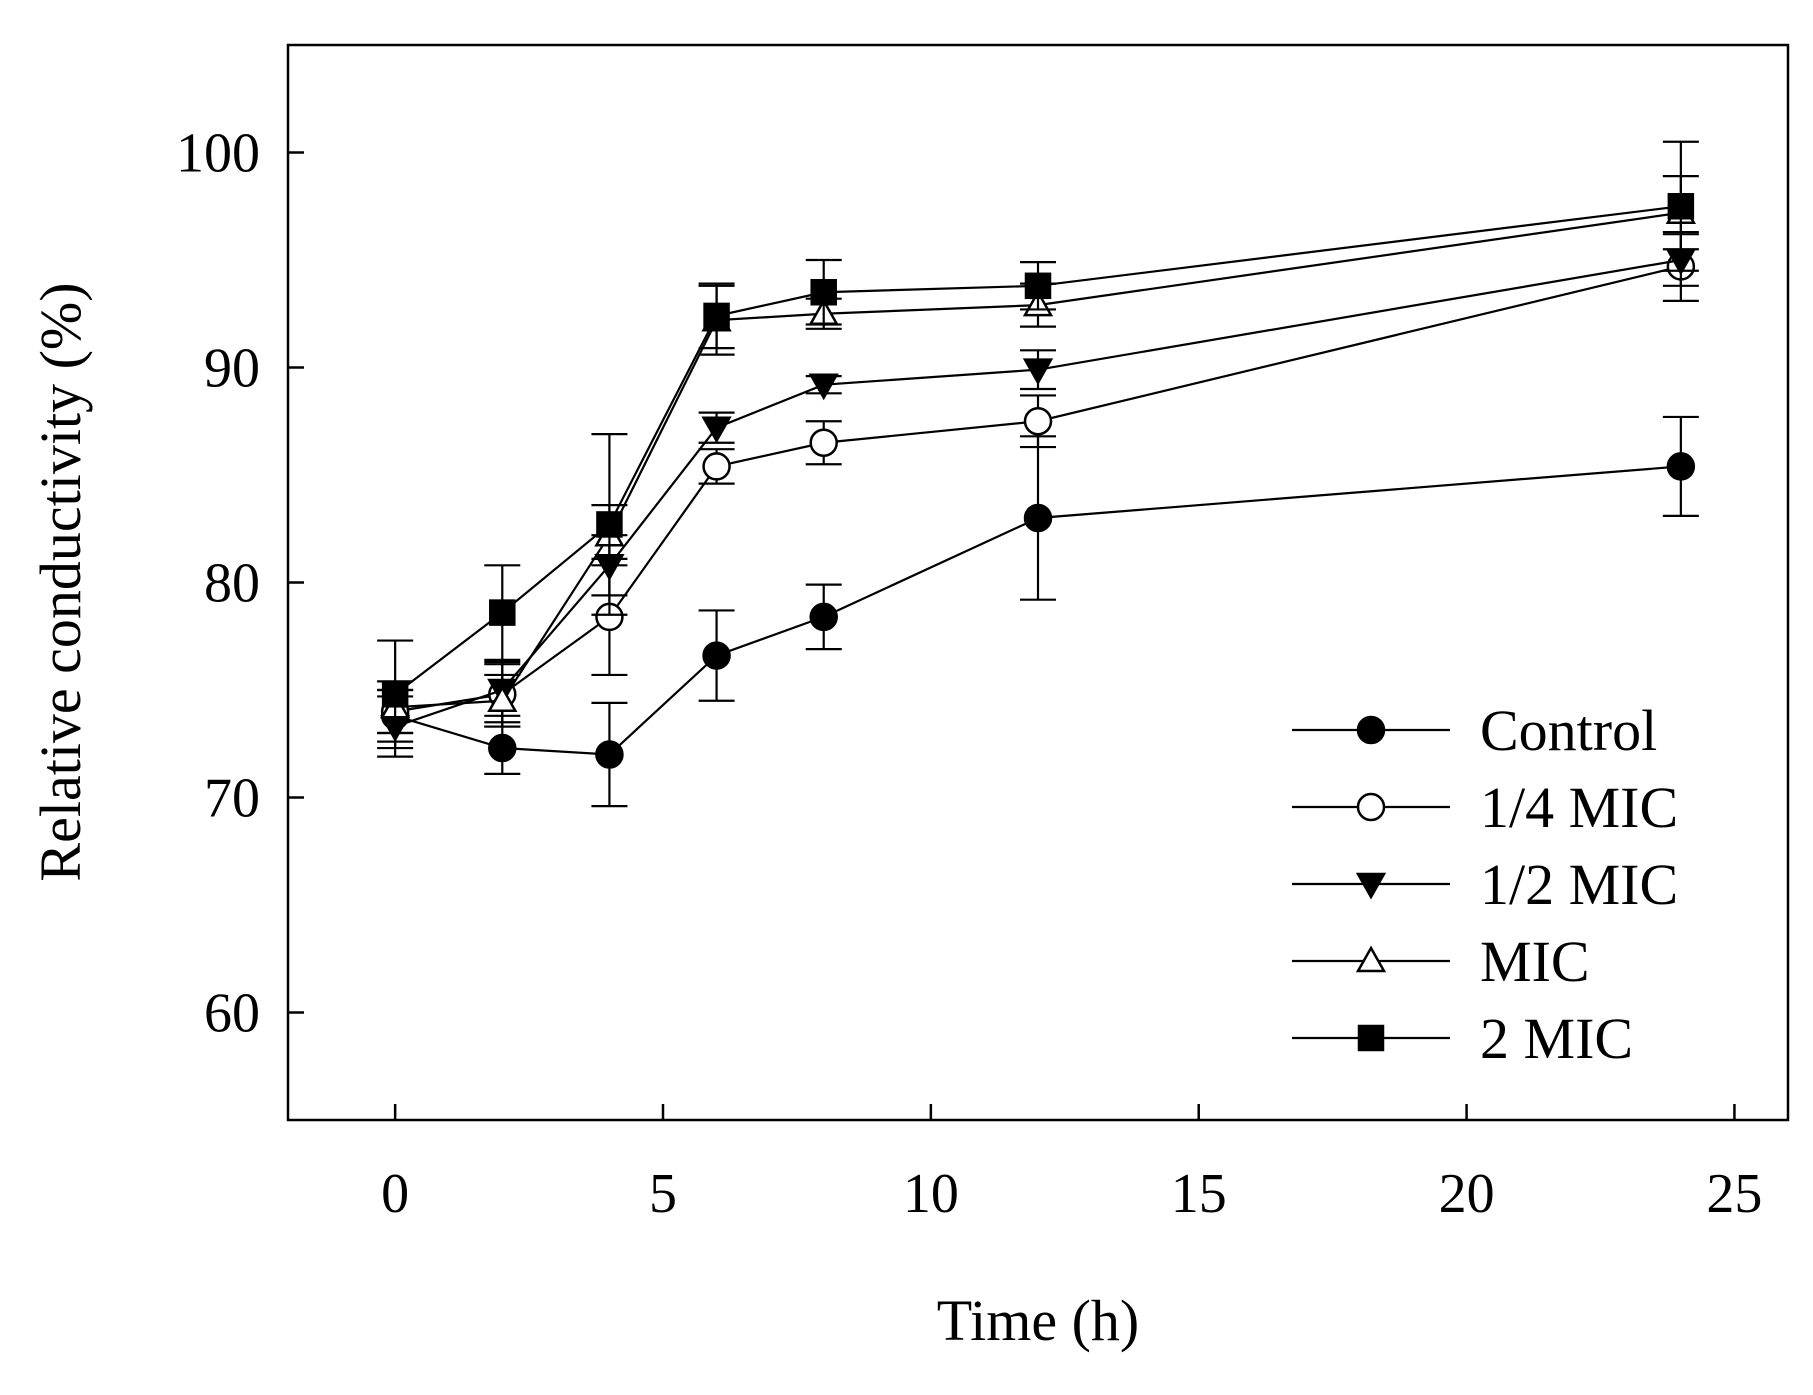 Image resolution: width=1813 pixels, height=1395 pixels. Describe the element at coordinates (1734, 1194) in the screenshot. I see `x-tick-label: 25` at that location.